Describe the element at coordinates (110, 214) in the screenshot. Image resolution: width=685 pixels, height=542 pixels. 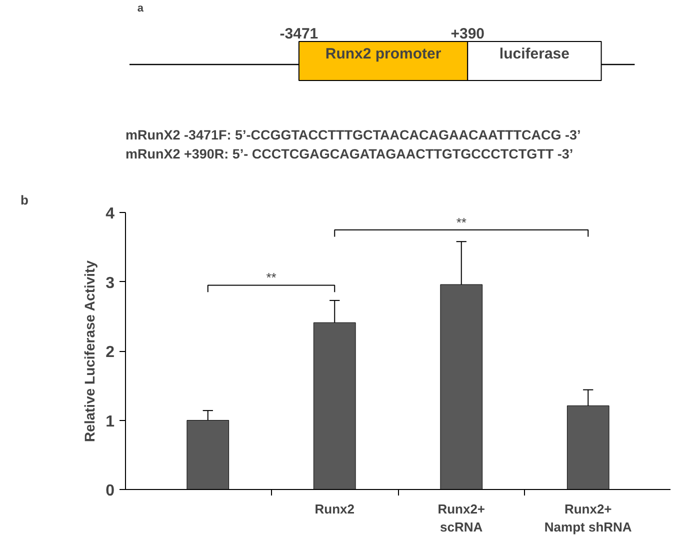
I see `y-tick-label: 4` at that location.